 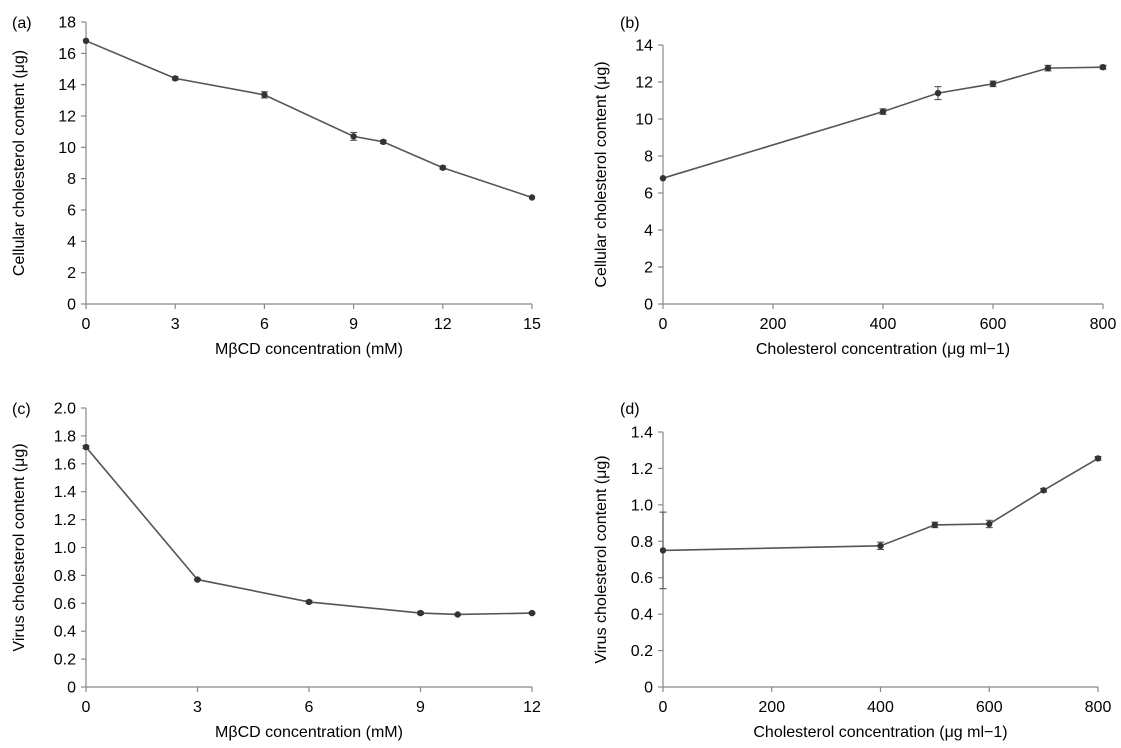 I want to click on y-tick-label: 16, so click(x=67, y=54).